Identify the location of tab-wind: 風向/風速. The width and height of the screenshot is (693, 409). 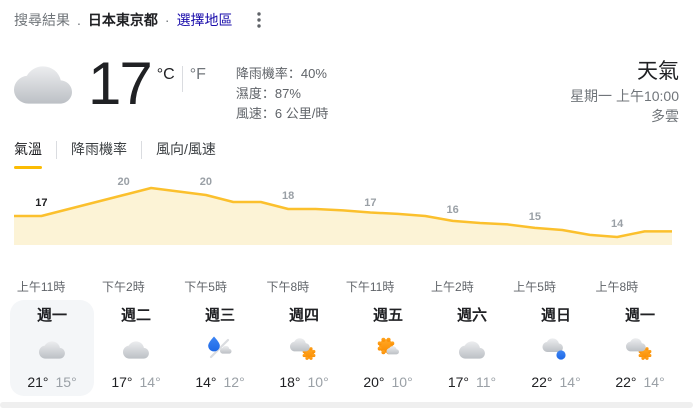
(186, 149).